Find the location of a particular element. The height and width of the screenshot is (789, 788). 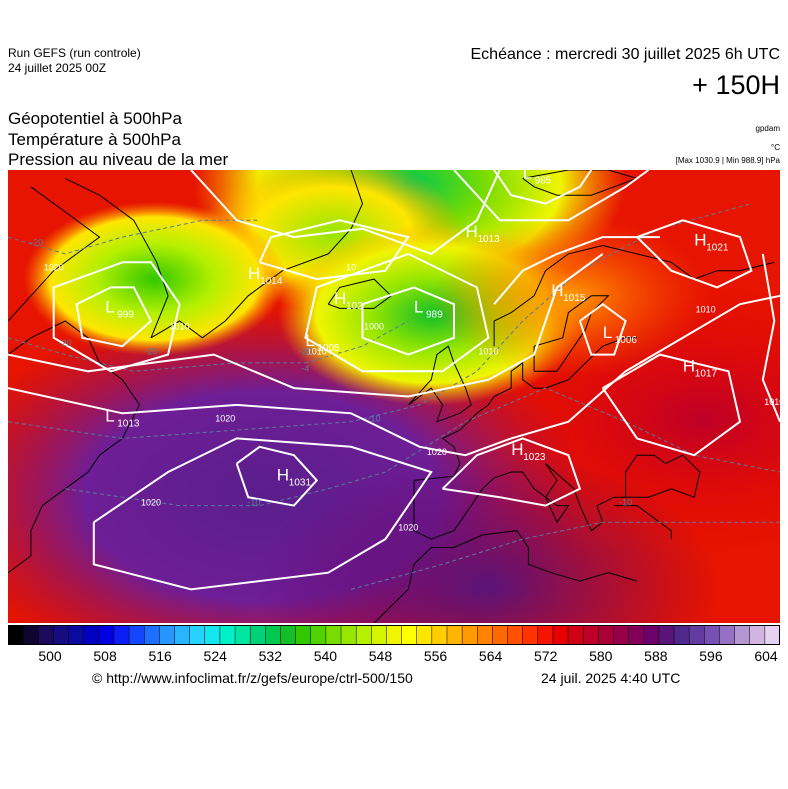

high-pressure-center: H 1013 is located at coordinates (482, 233).